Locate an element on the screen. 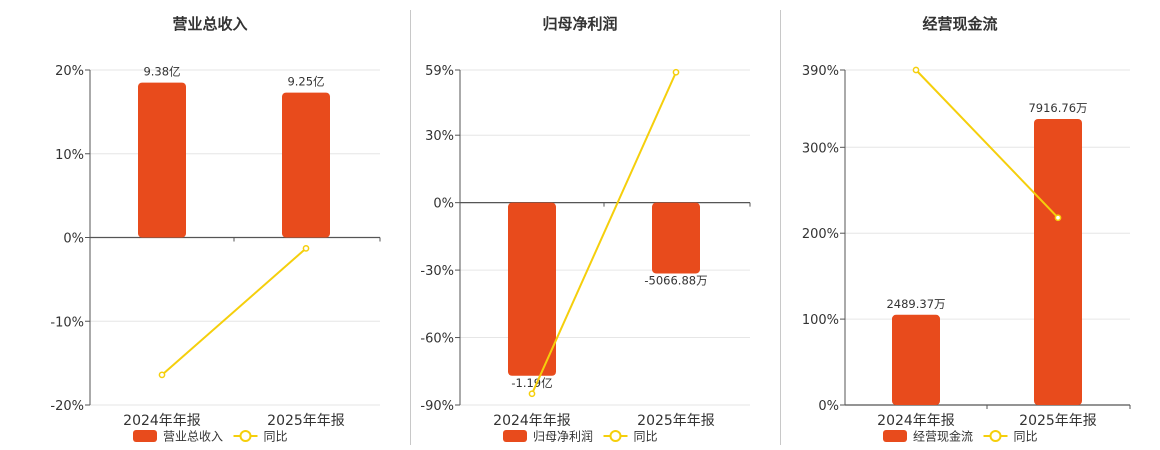  y-tick-label: 10% is located at coordinates (69, 155).